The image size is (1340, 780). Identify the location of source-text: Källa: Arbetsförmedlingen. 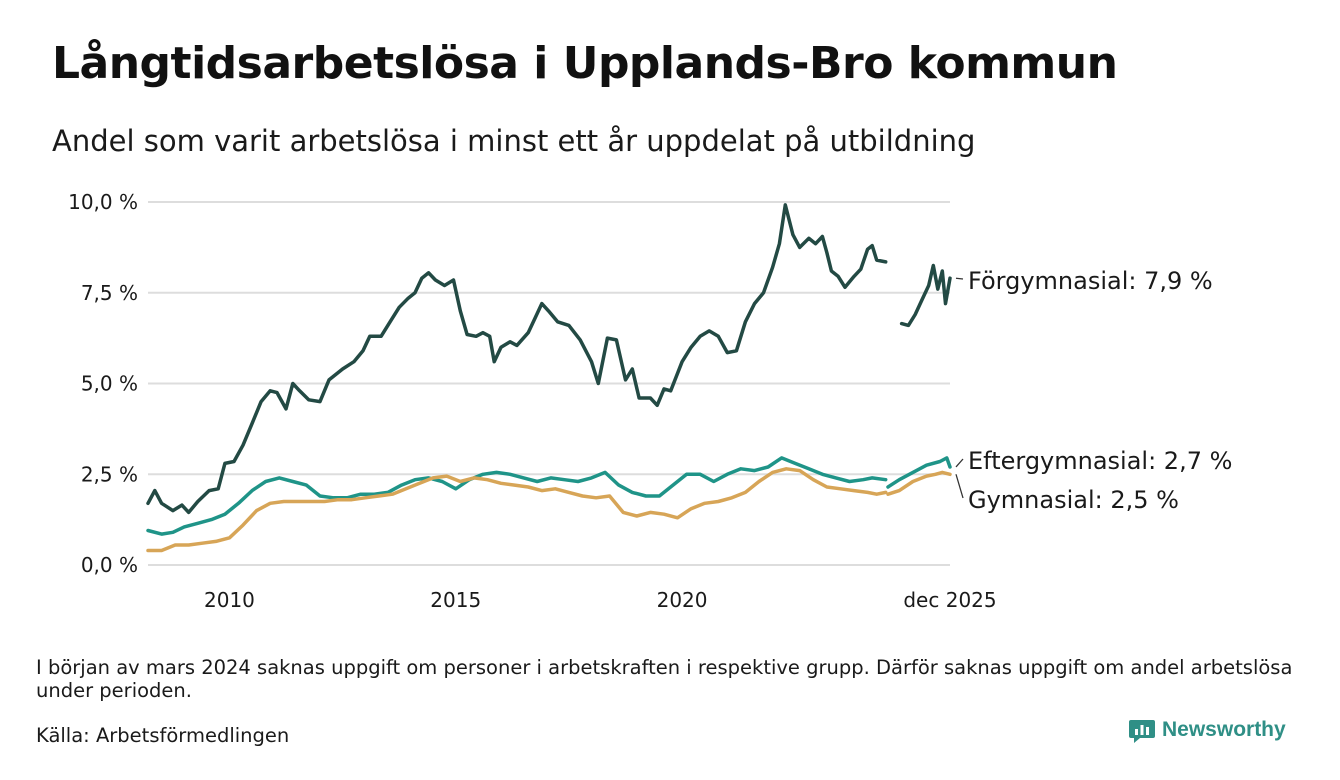
(163, 735).